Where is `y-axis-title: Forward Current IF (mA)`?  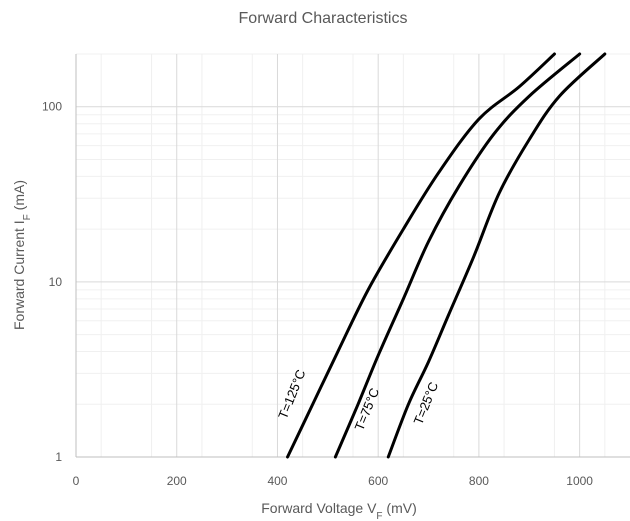 y-axis-title: Forward Current IF (mA) is located at coordinates (22, 255).